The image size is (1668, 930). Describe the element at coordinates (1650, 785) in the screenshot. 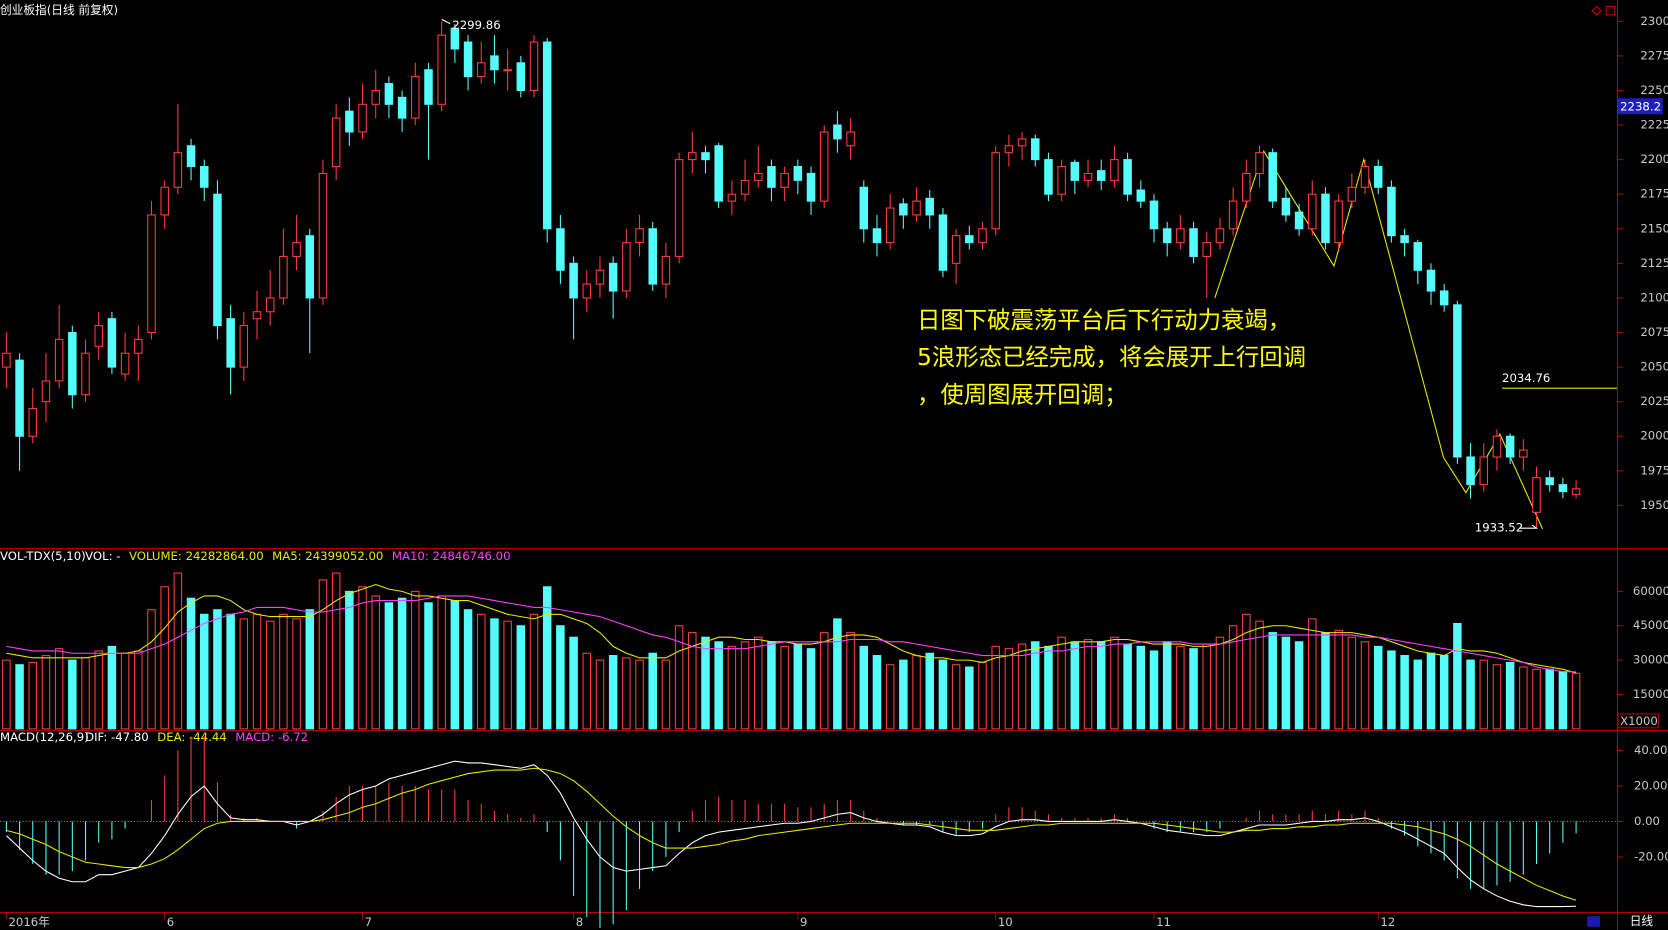

I see `y-tick-label: 20.00` at that location.